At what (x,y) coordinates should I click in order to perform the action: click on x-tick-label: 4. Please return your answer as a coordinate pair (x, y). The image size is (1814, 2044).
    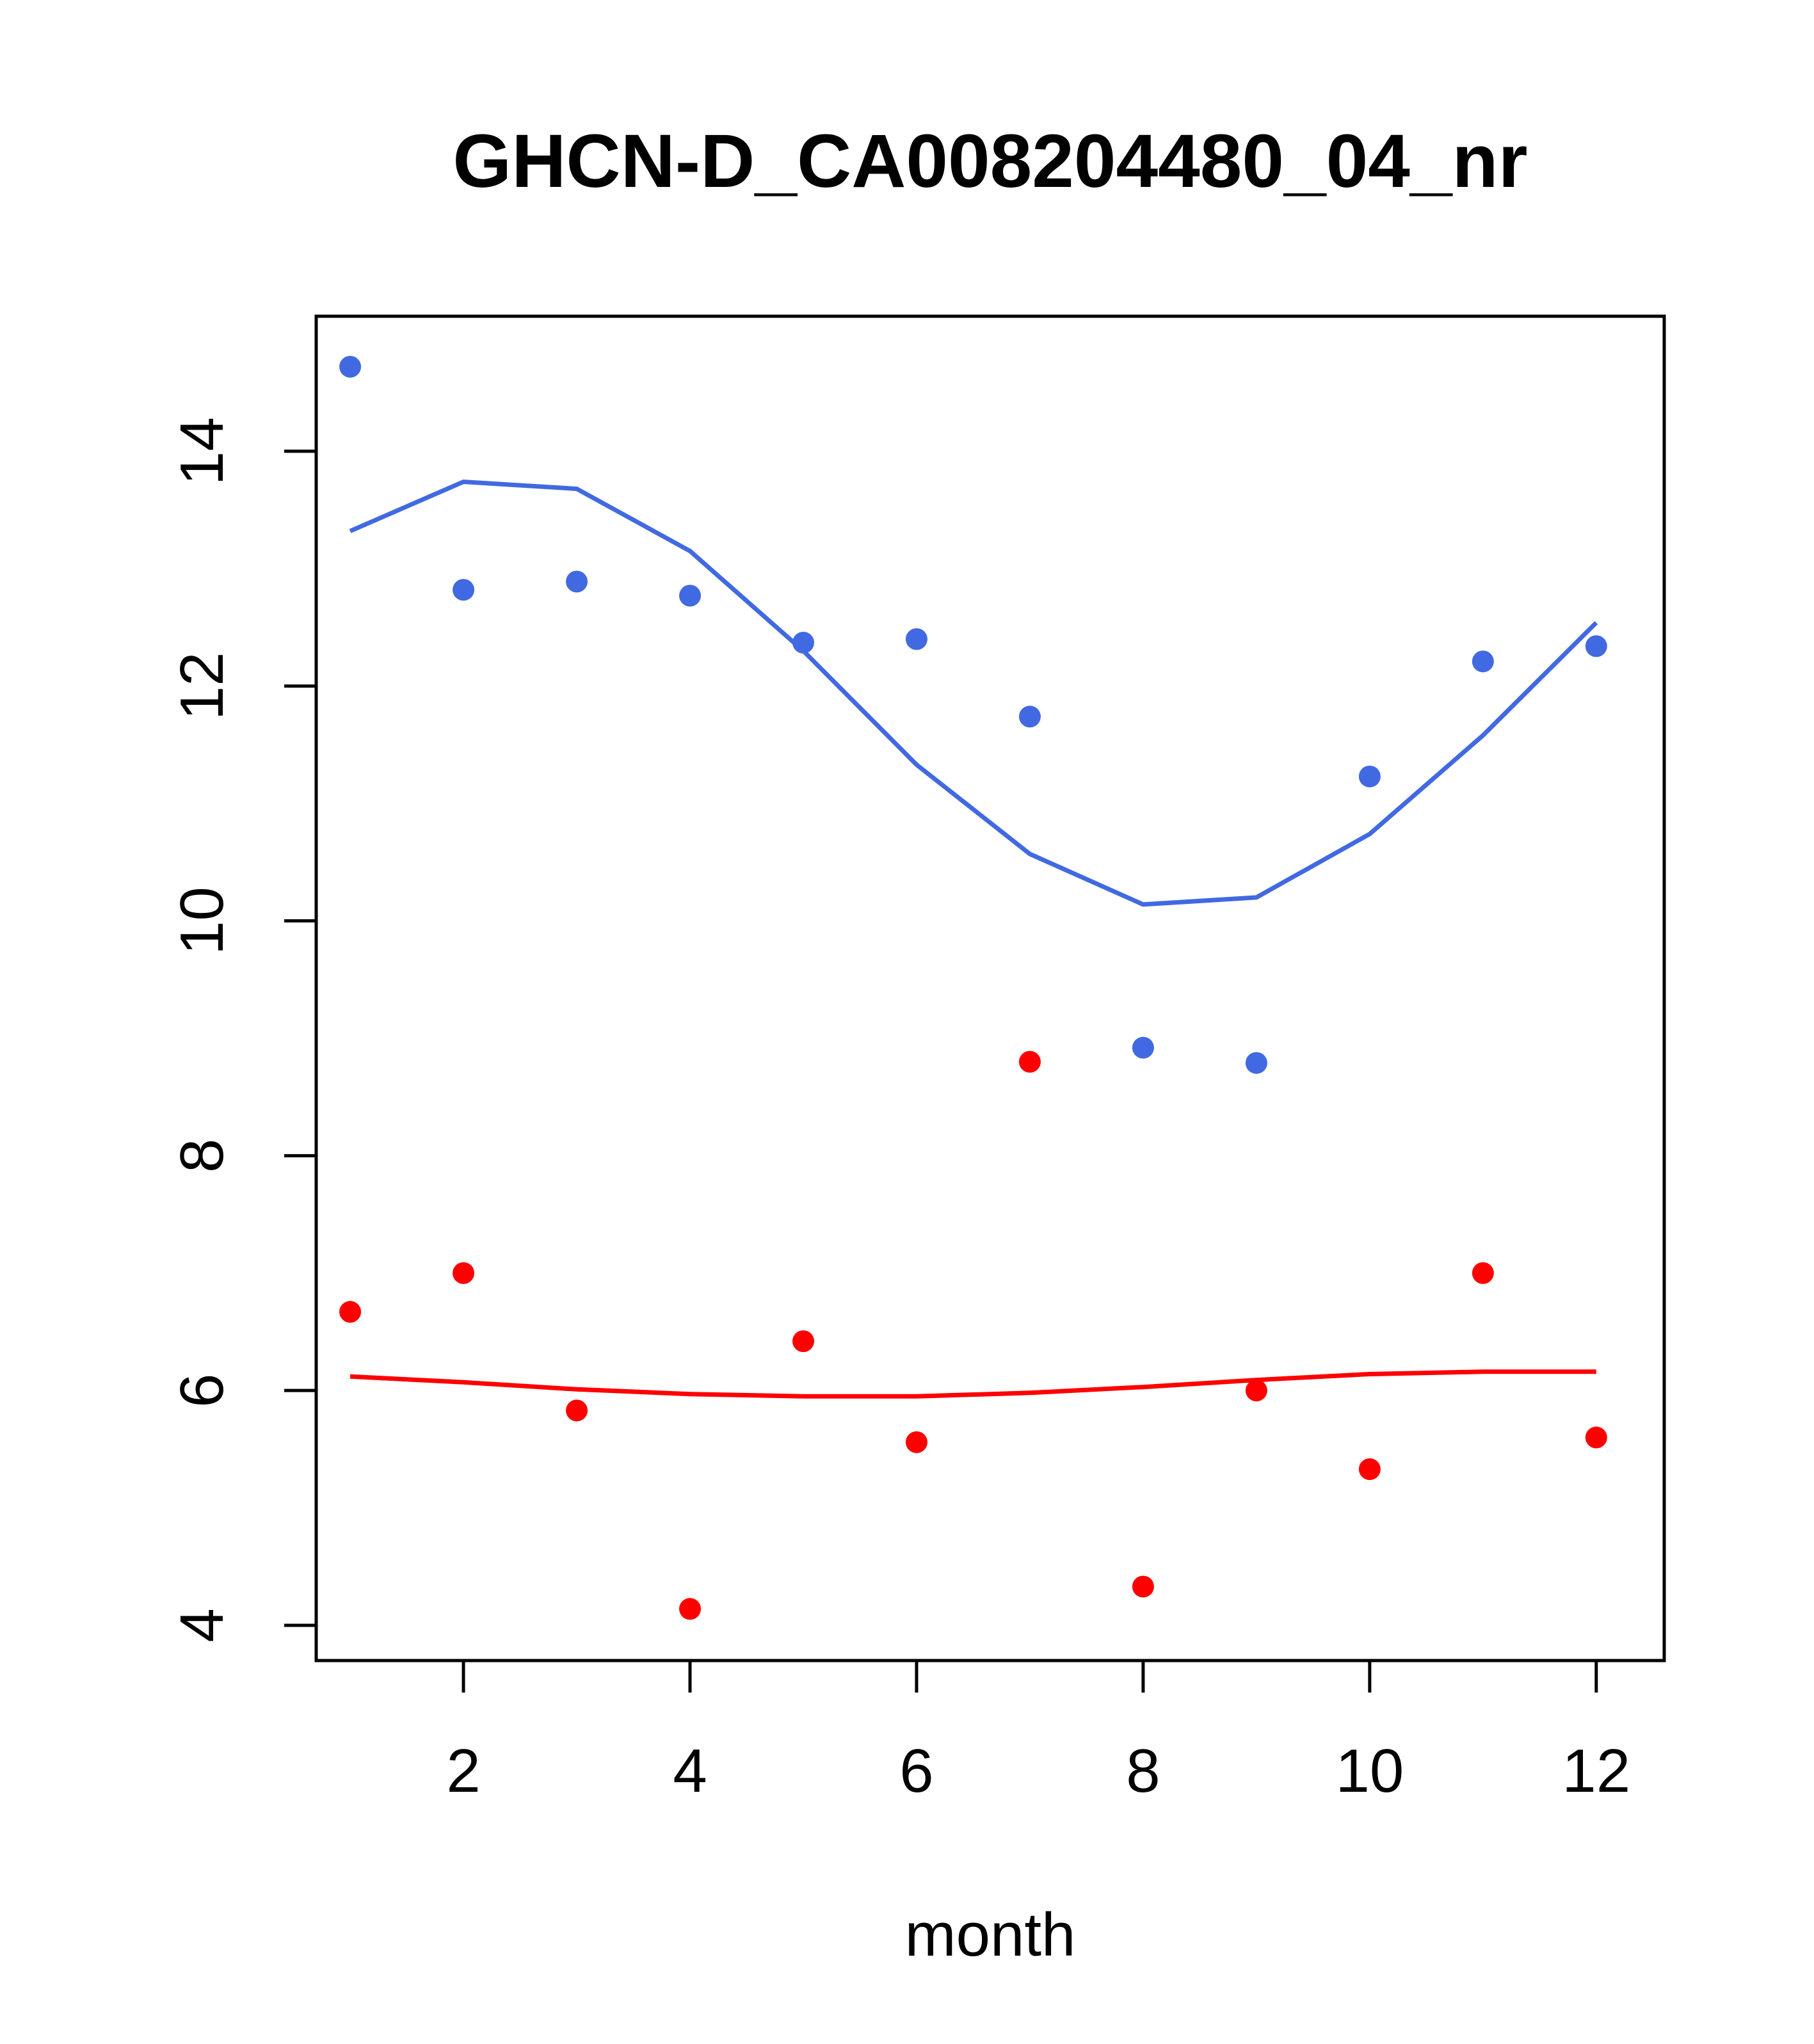
    Looking at the image, I should click on (690, 1771).